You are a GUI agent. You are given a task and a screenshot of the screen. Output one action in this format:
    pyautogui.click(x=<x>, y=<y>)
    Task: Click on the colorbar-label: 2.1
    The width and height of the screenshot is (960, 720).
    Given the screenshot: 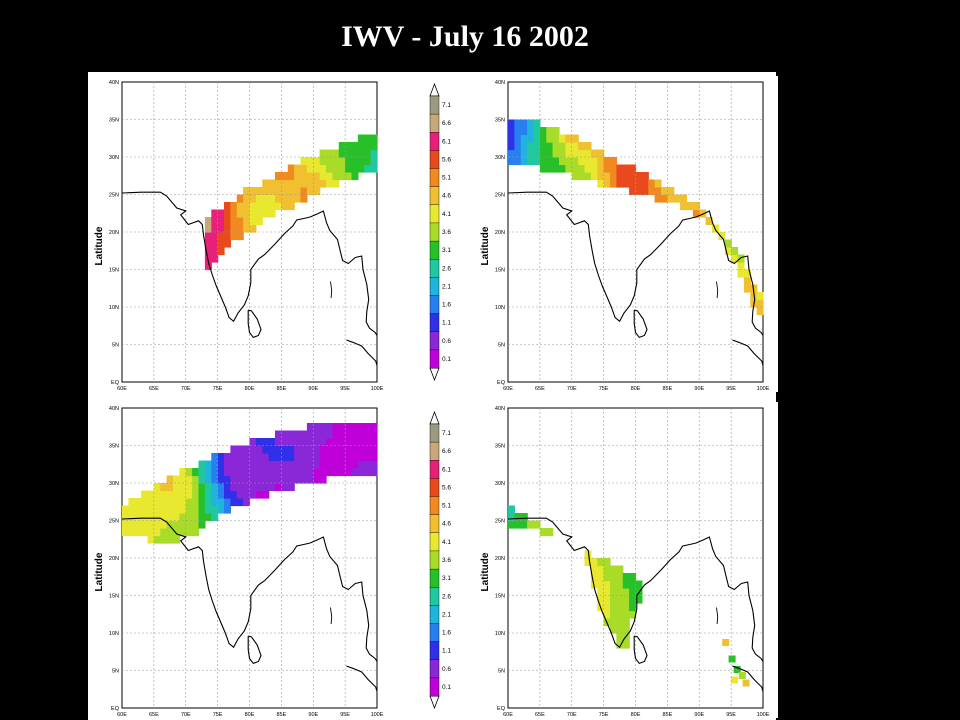 What is the action you would take?
    pyautogui.click(x=446, y=614)
    